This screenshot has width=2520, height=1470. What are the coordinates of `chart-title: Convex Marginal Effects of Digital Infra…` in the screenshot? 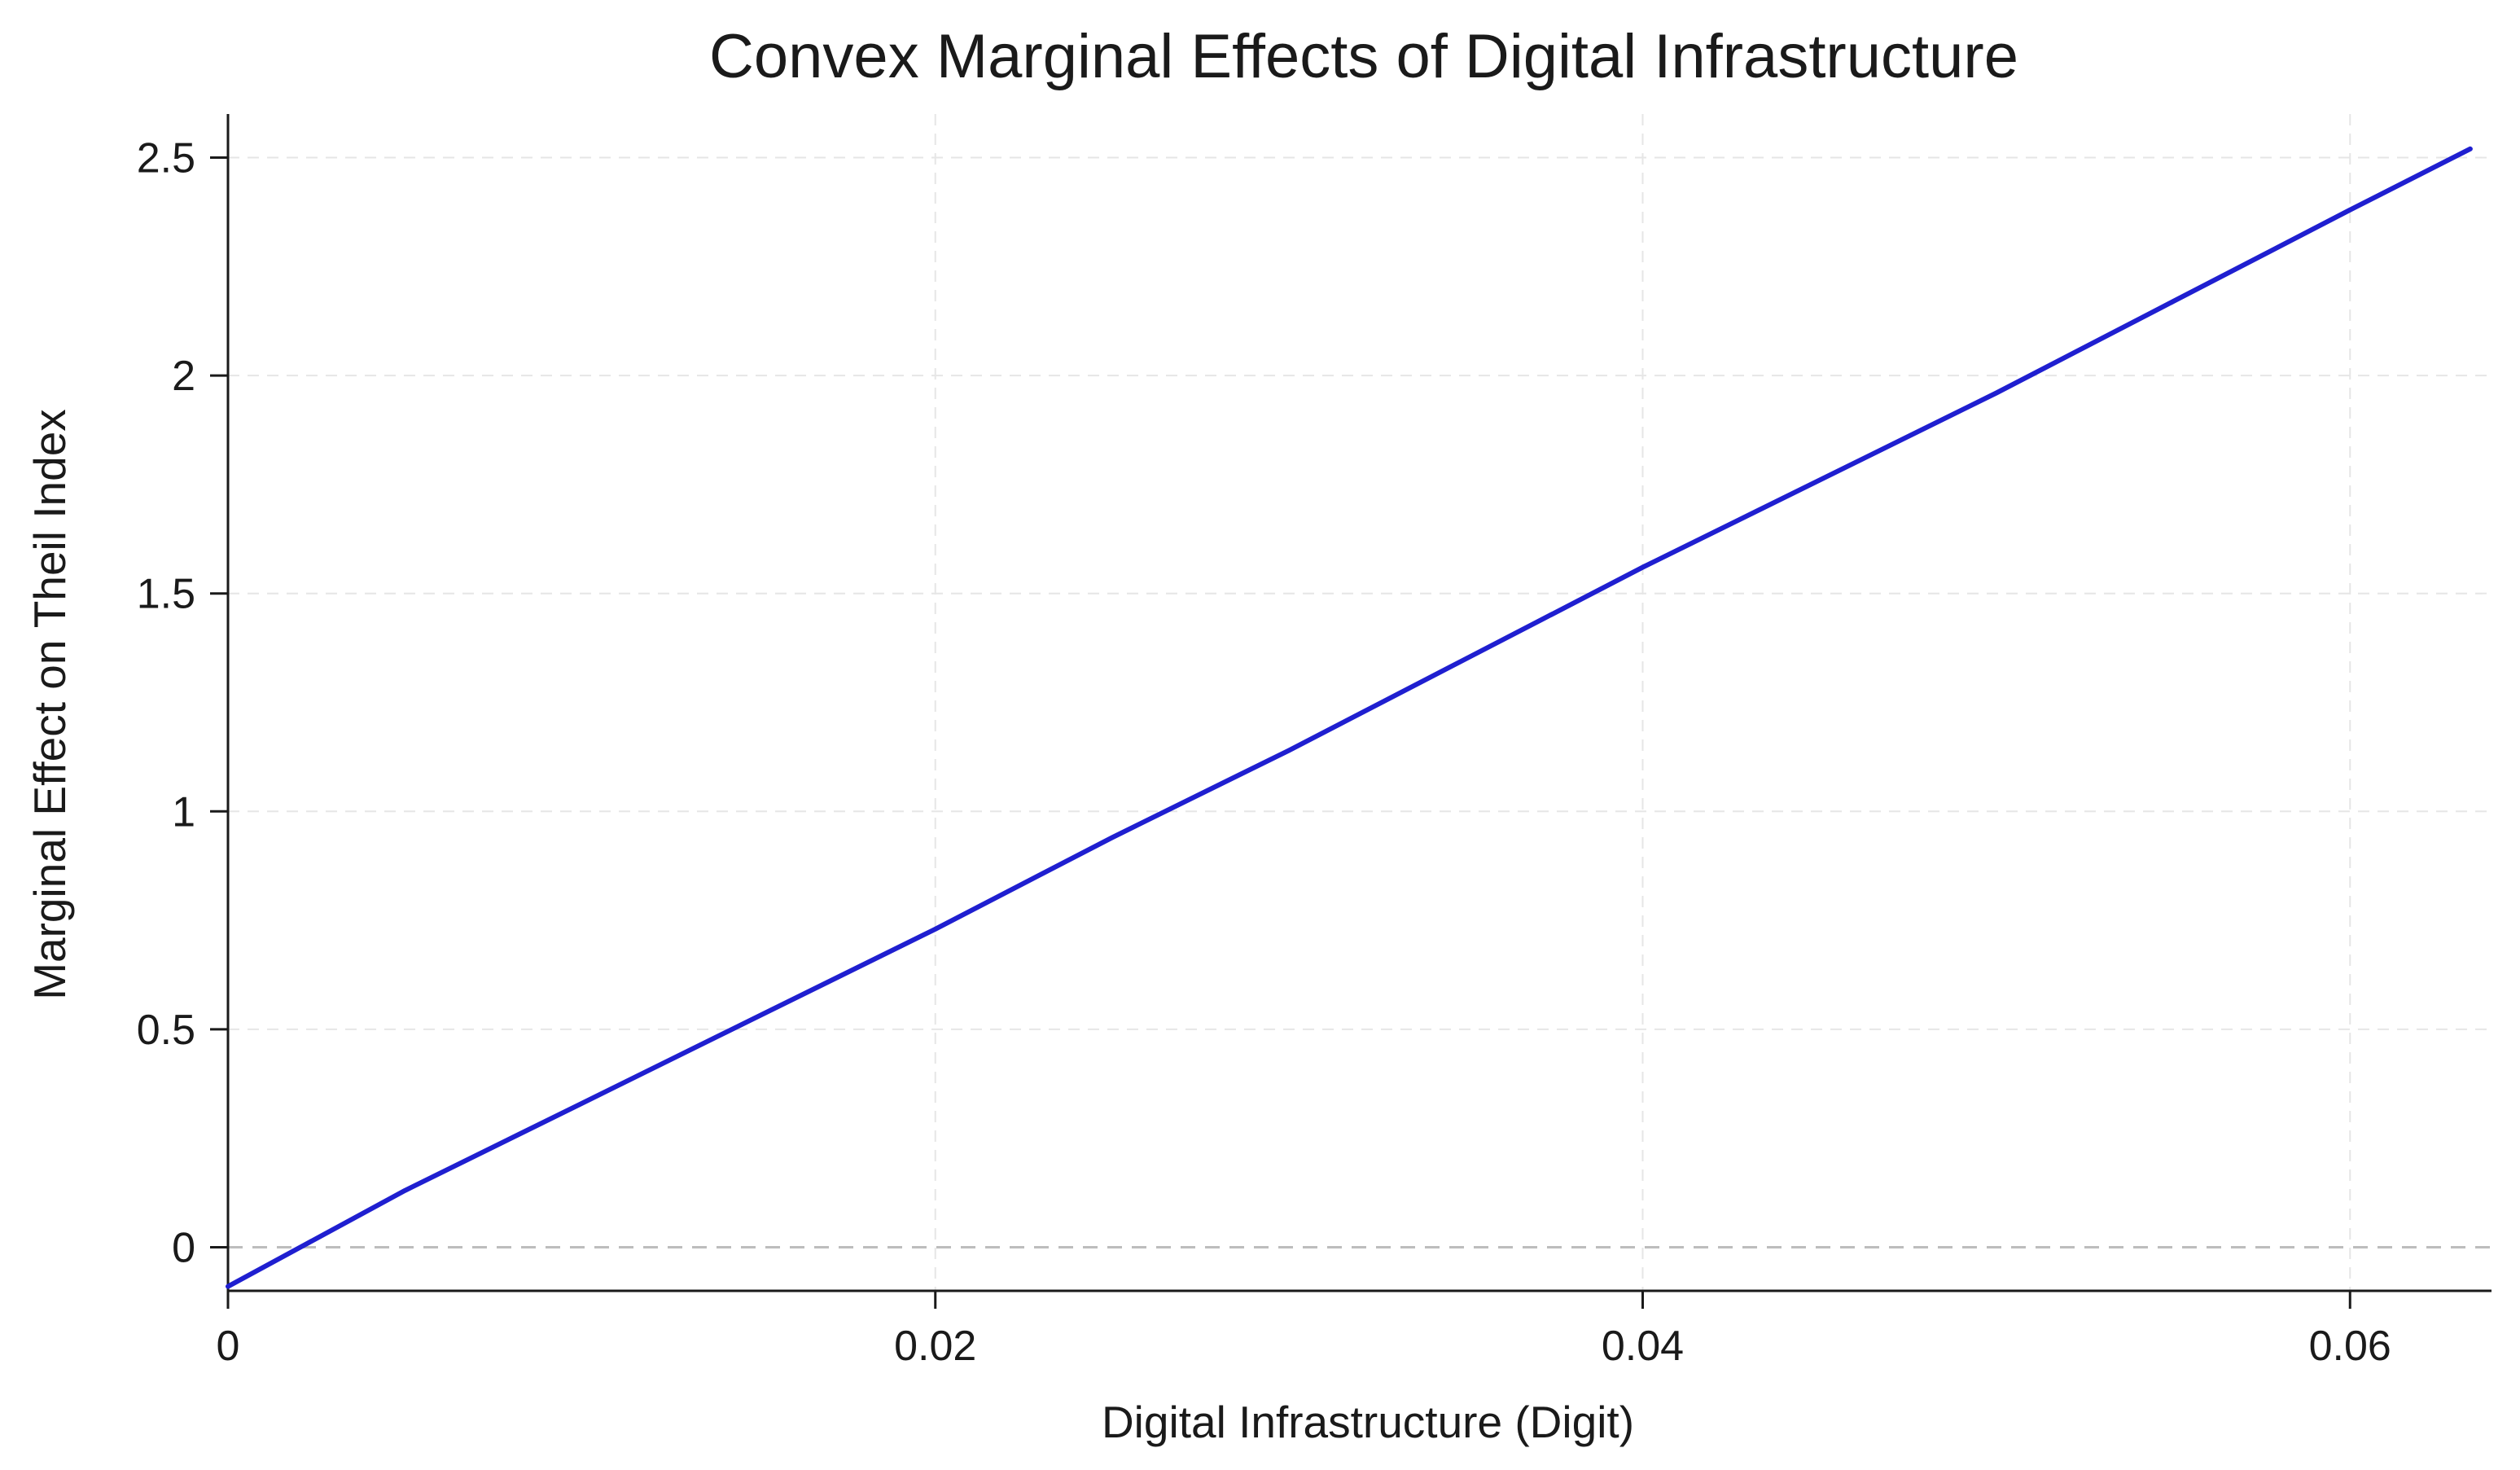 It's located at (1363, 56).